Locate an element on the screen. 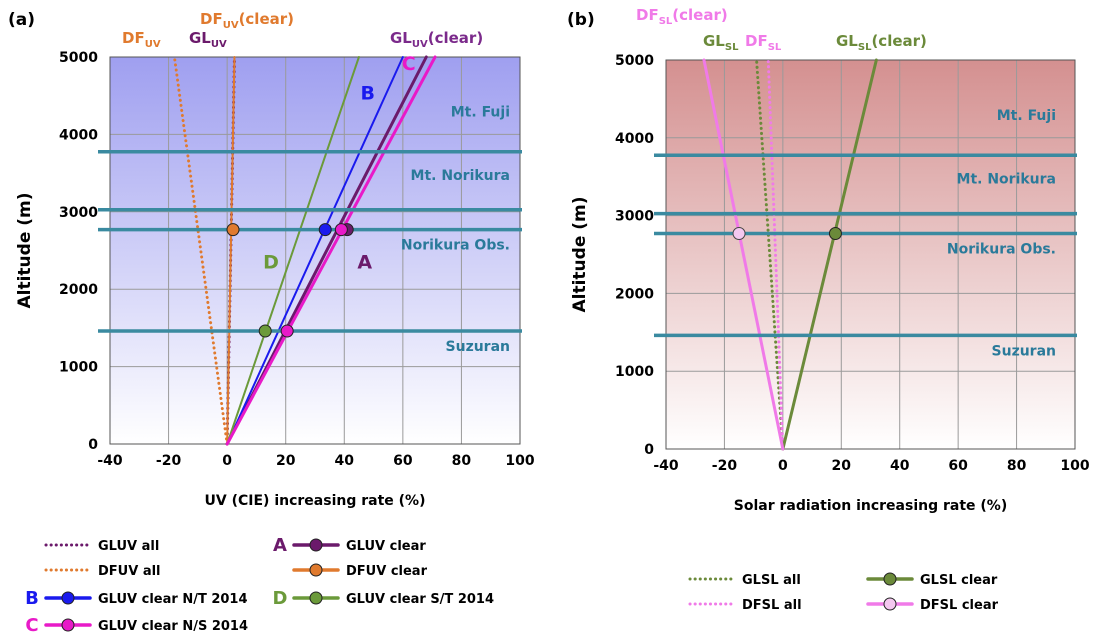 Image resolution: width=1095 pixels, height=634 pixels. reference-label-mt-fuji: Mt. Fuji is located at coordinates (1026, 116).